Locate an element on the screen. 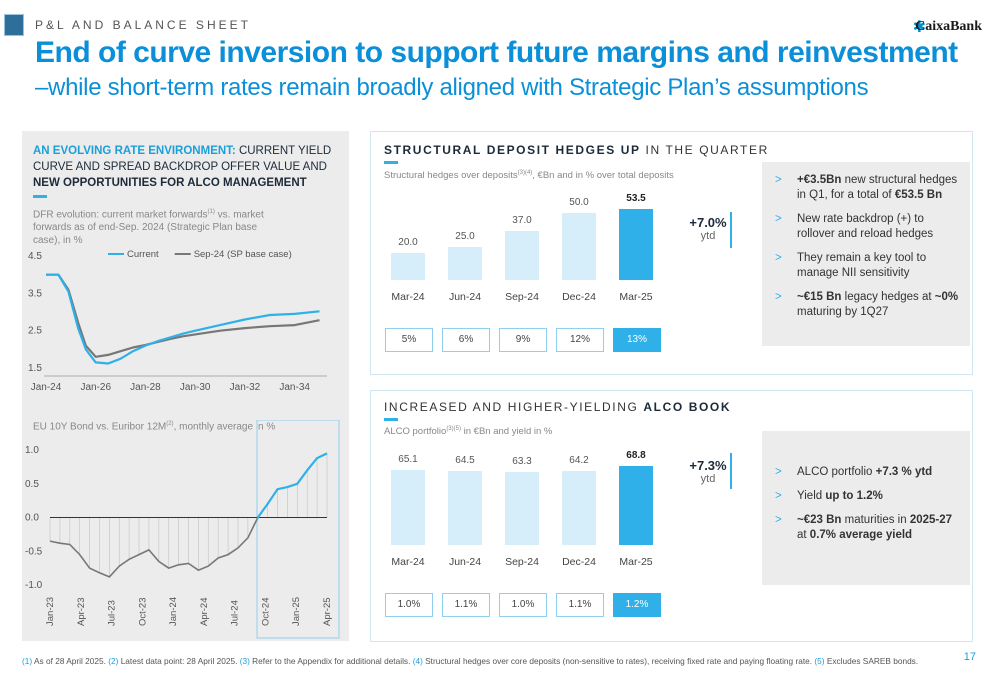  footnote-text: Excludes SAREB bonds. is located at coordinates (871, 661).